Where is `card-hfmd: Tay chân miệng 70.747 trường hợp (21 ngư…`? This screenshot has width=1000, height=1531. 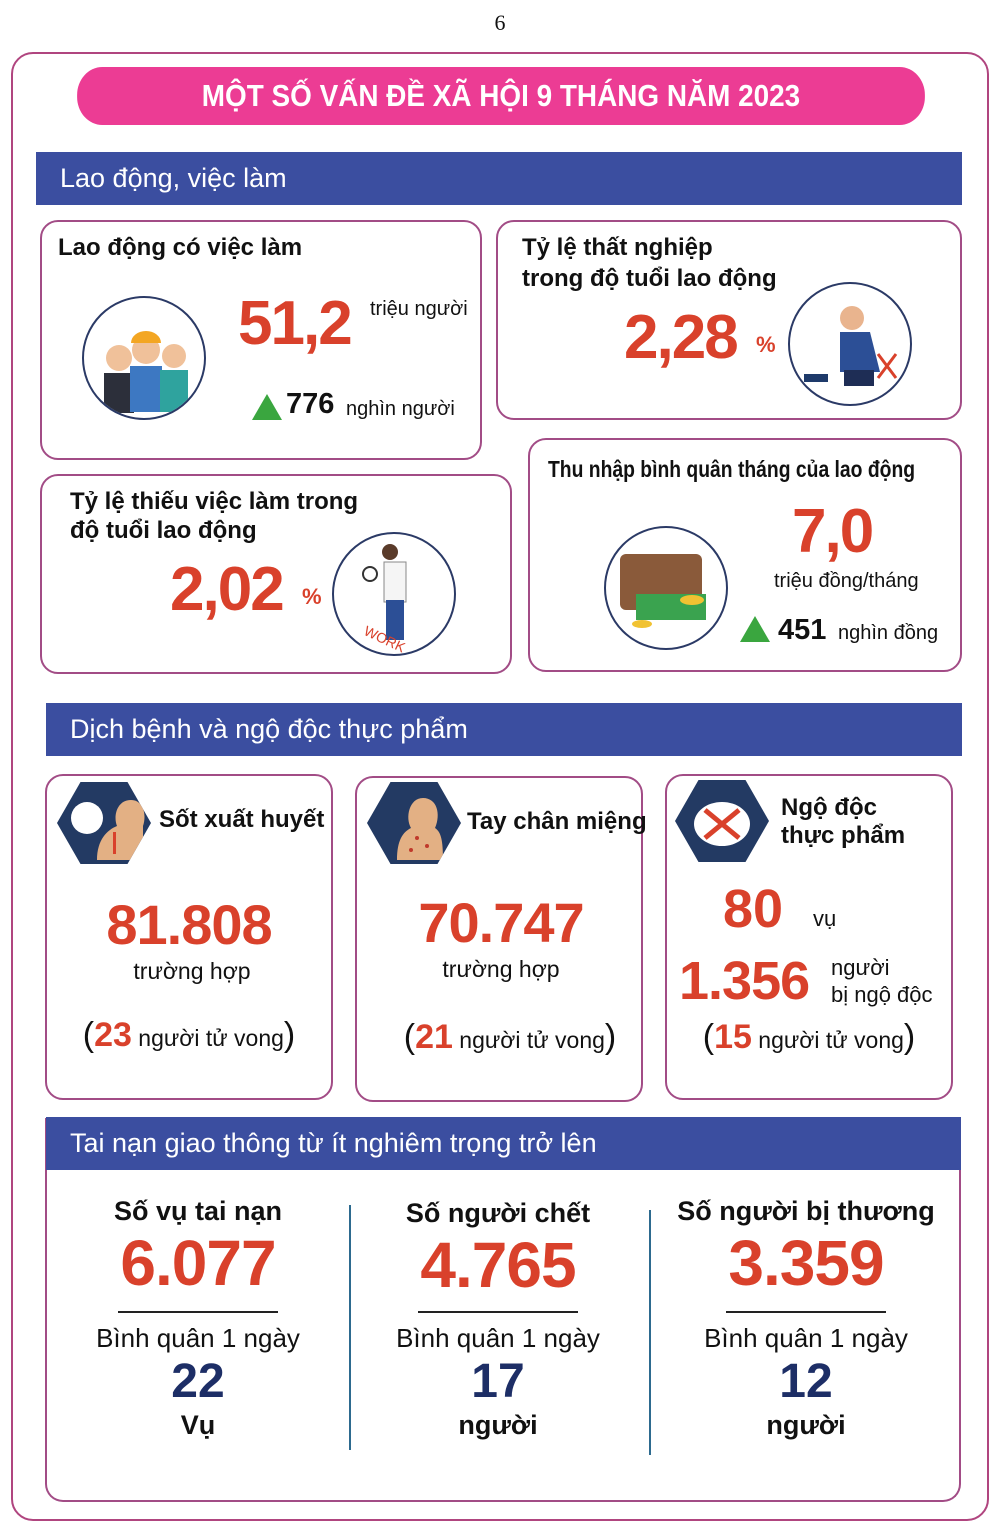
card-hfmd: Tay chân miệng 70.747 trường hợp (21 ngư… is located at coordinates (501, 939).